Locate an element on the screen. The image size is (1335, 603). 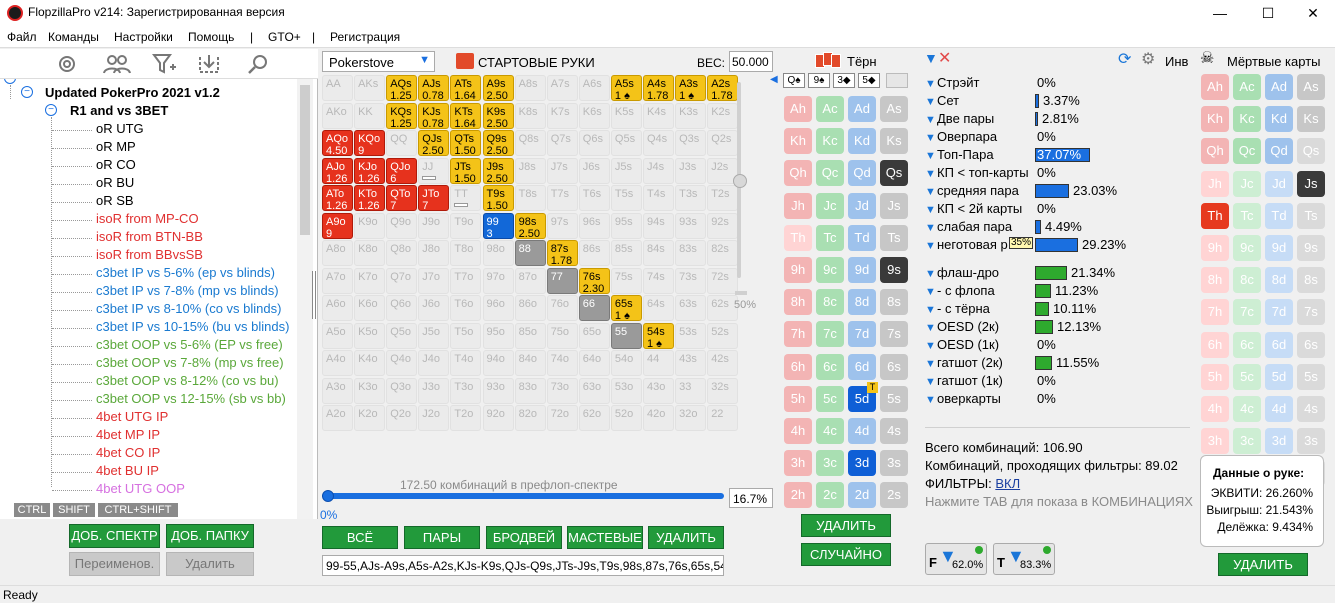
filter-row: ▼ OESD (2к) is located at coordinates (962, 326).